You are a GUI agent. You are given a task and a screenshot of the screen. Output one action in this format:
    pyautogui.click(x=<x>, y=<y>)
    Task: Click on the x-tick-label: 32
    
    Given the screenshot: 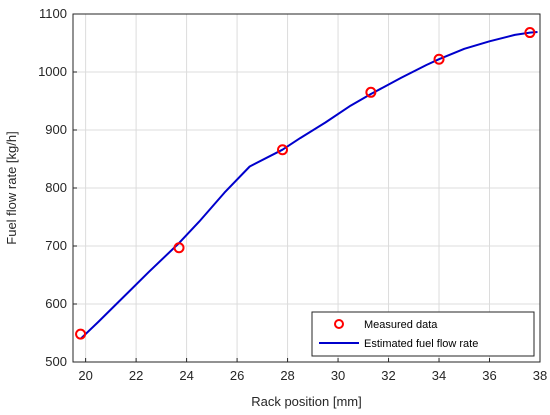 What is the action you would take?
    pyautogui.click(x=388, y=375)
    